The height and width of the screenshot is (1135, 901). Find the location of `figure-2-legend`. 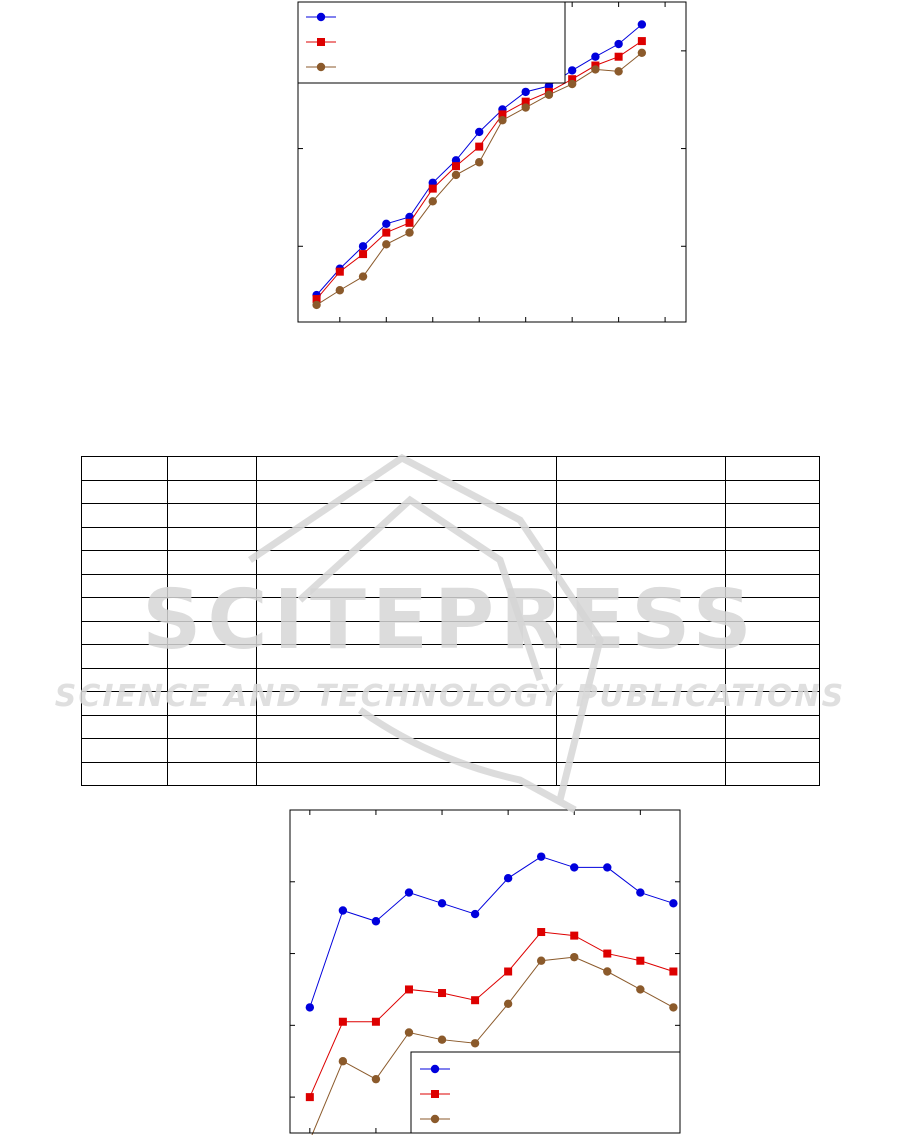

figure-2-legend is located at coordinates (545, 1092).